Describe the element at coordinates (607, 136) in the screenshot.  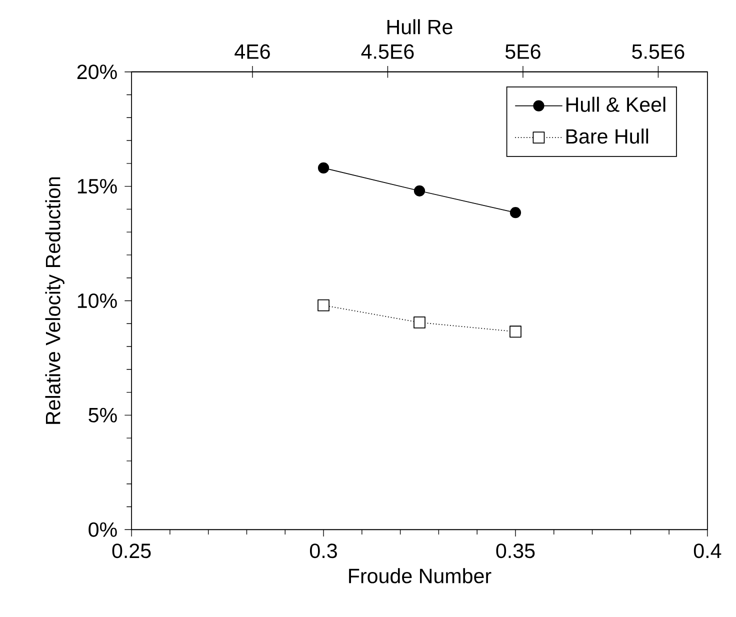
I see `legend-label: Bare Hull` at that location.